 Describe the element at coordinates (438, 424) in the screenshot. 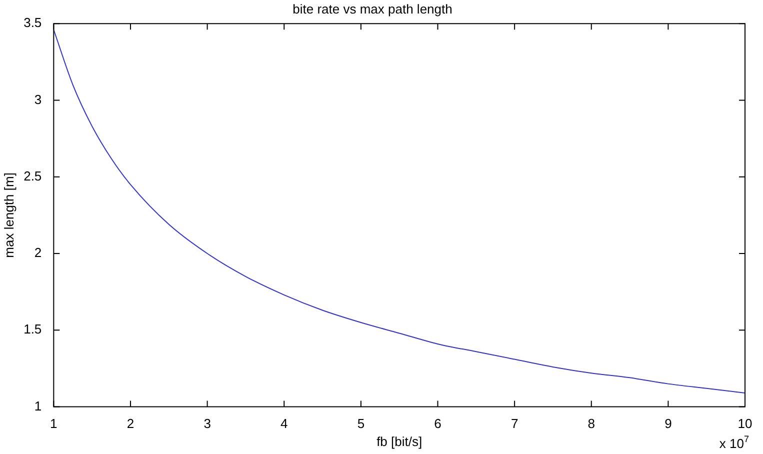

I see `x-tick-label: 6` at that location.